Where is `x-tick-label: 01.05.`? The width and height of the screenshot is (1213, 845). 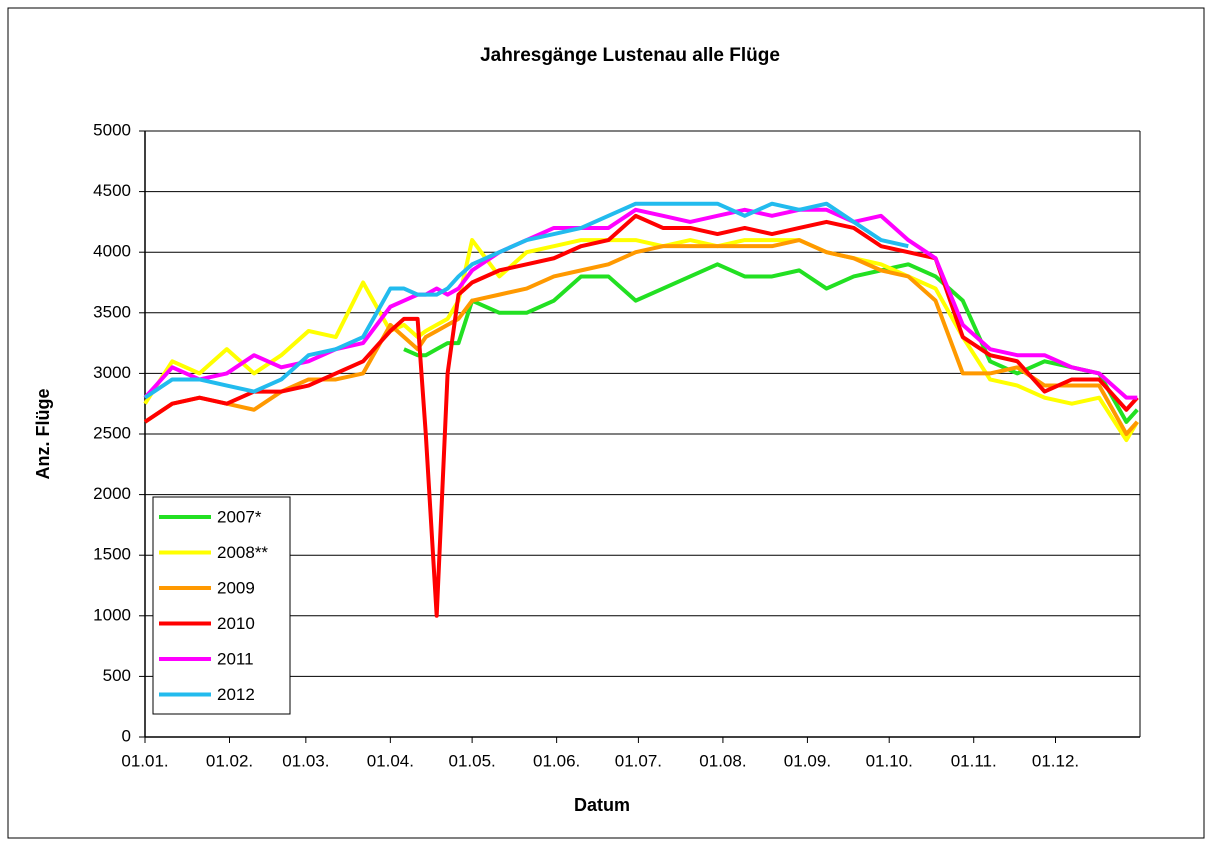 x-tick-label: 01.05. is located at coordinates (471, 760).